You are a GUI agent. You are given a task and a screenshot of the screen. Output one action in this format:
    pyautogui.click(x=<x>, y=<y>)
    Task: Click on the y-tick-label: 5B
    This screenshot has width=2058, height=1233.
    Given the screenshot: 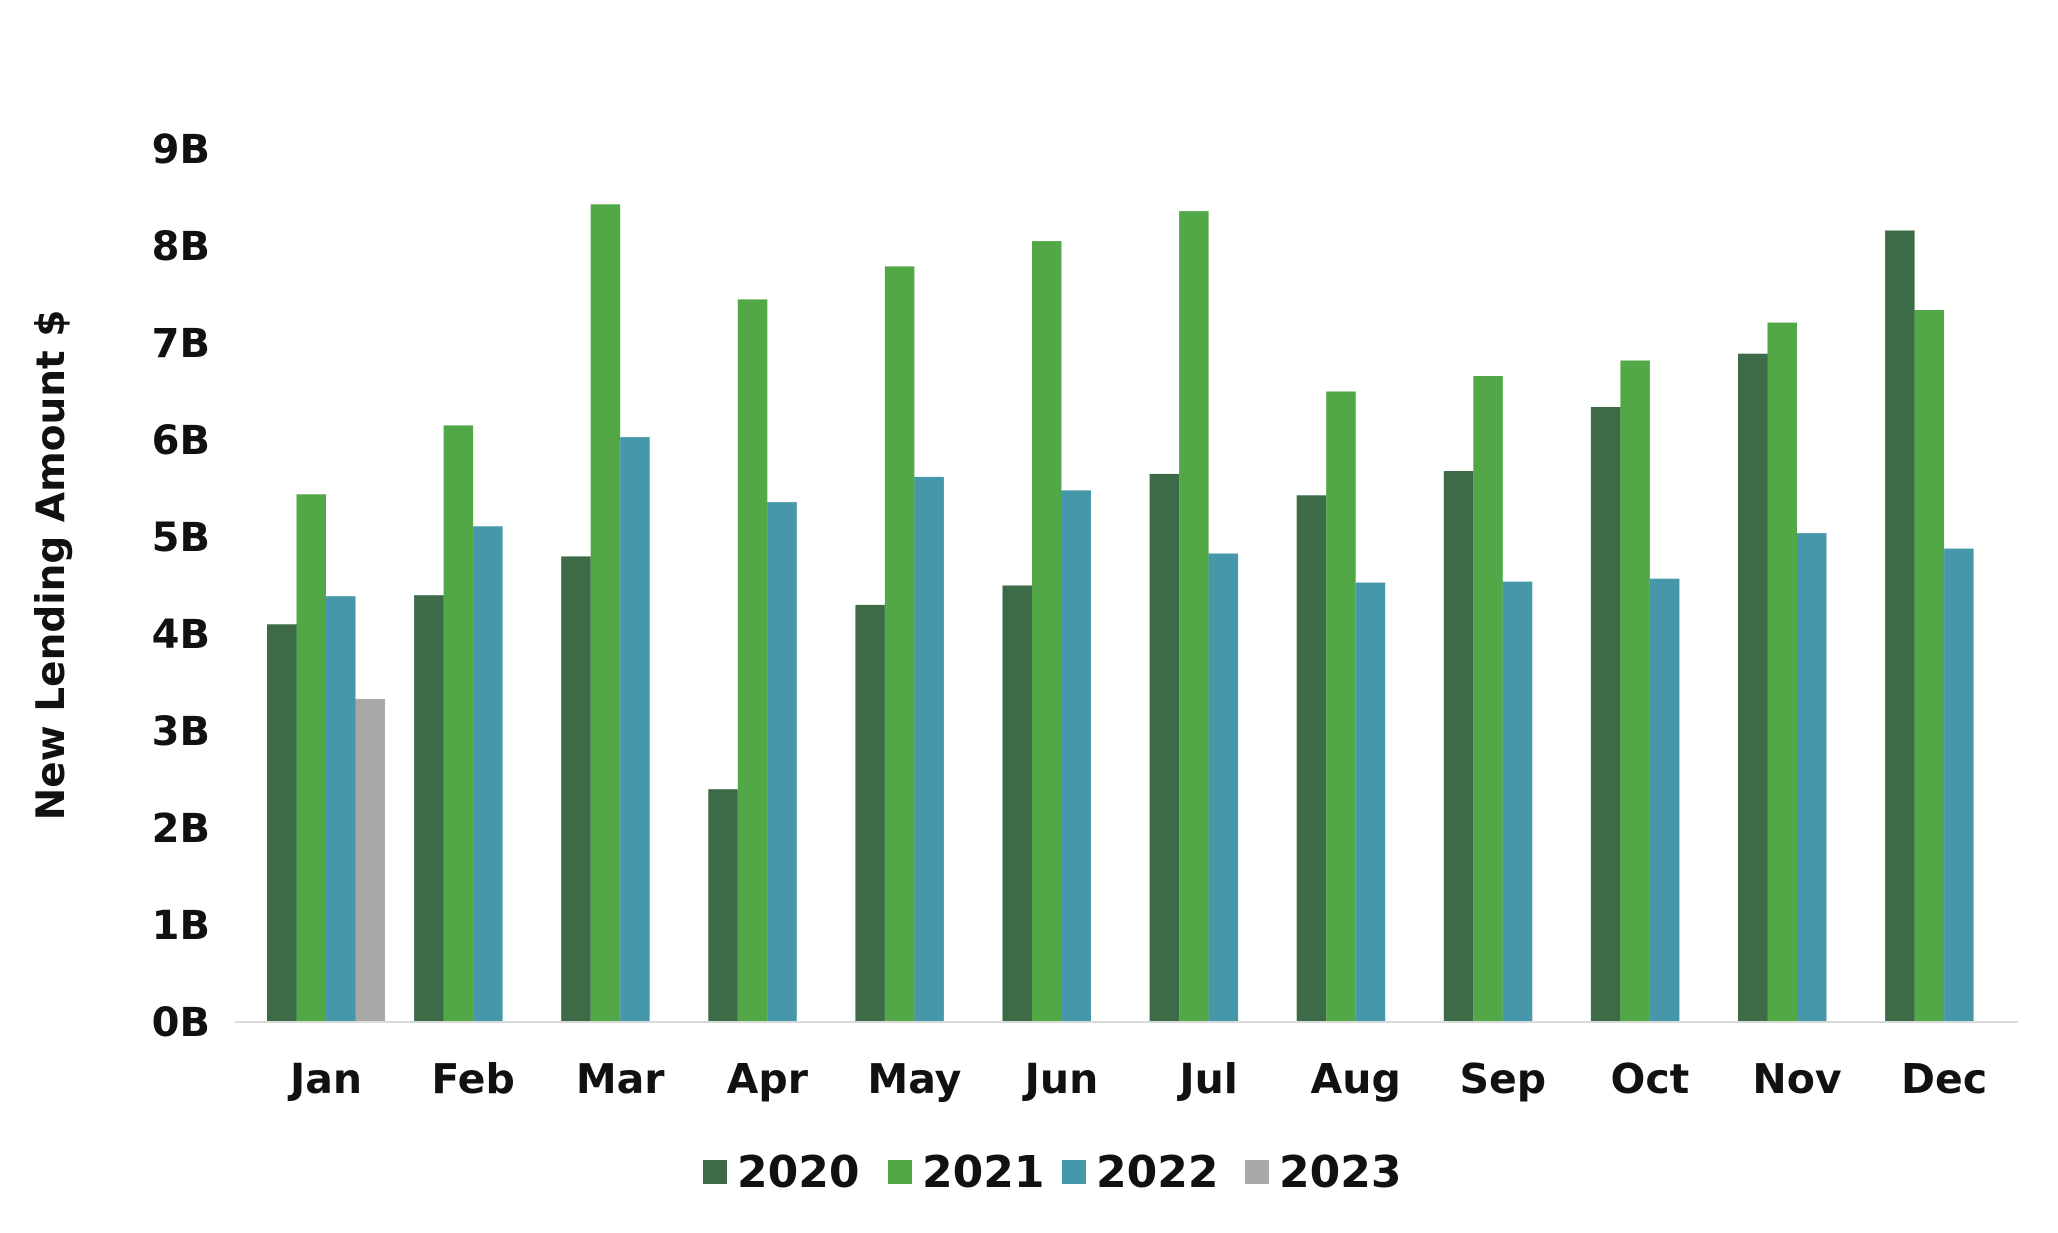 What is the action you would take?
    pyautogui.click(x=181, y=538)
    